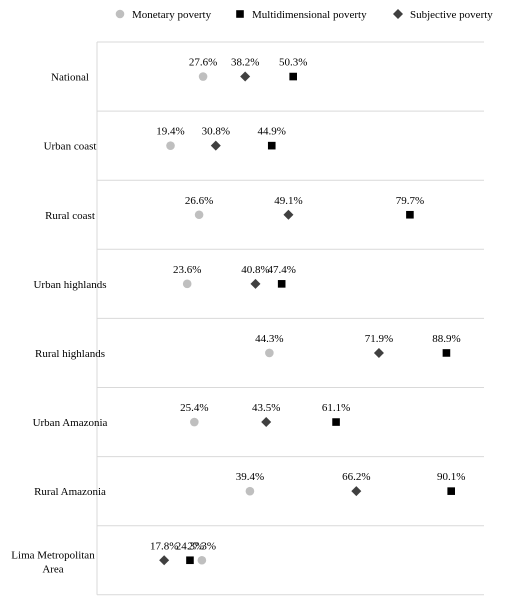  Describe the element at coordinates (451, 15) in the screenshot. I see `legend-label-subjective-poverty: Subjective poverty` at that location.